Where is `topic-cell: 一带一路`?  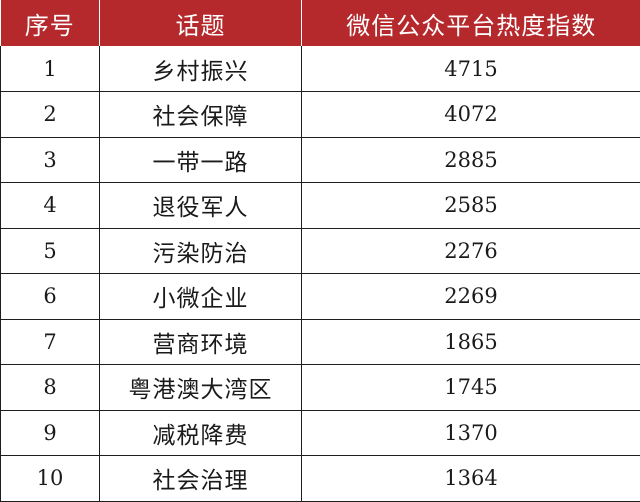 topic-cell: 一带一路 is located at coordinates (201, 160).